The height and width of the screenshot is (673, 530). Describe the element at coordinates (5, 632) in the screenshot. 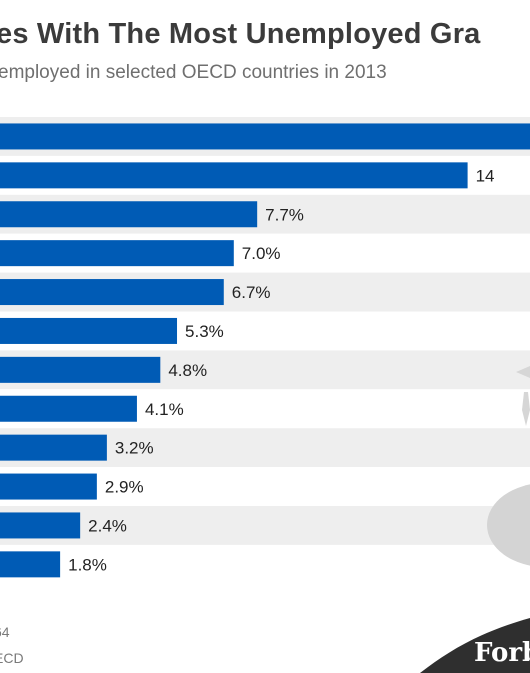

I see `footer-line-1: 64` at that location.